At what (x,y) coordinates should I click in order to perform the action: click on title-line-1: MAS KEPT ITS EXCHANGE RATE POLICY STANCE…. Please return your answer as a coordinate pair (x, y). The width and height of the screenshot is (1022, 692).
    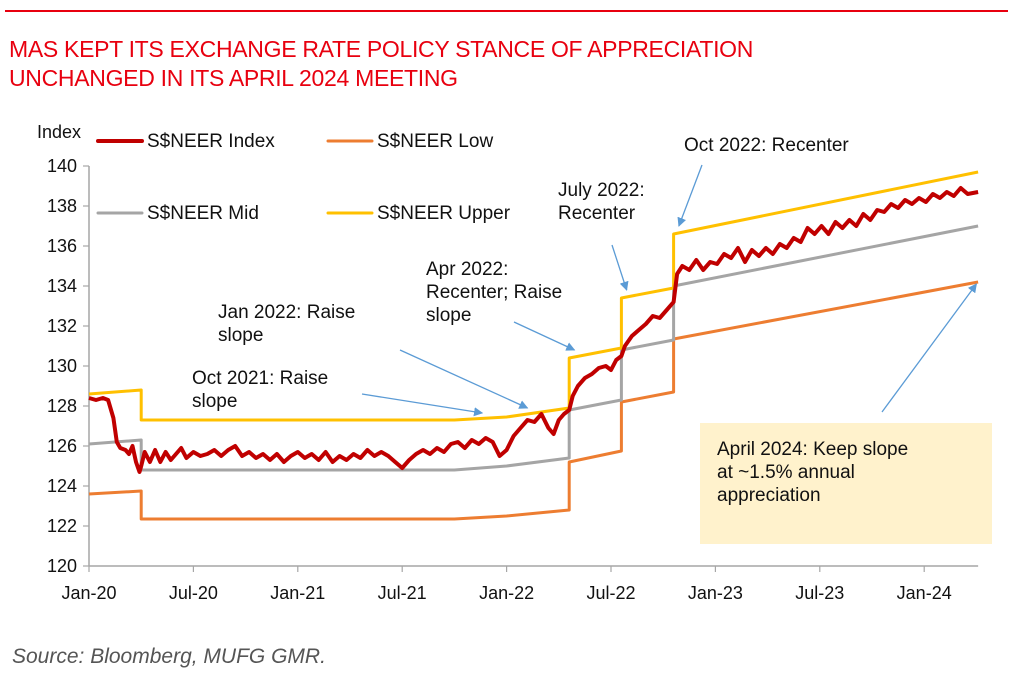
    Looking at the image, I should click on (381, 49).